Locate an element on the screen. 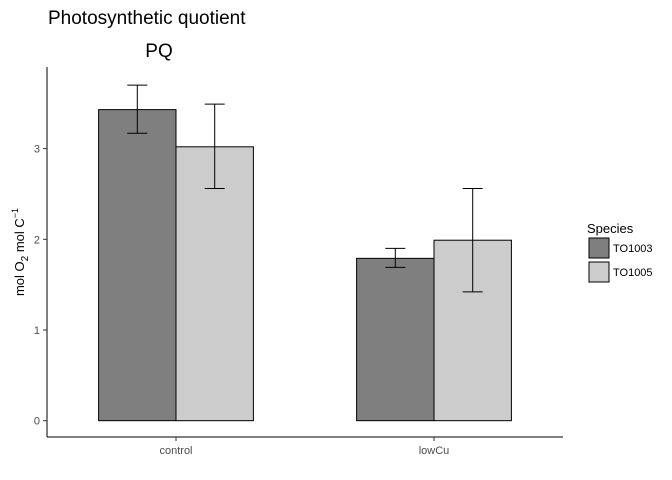 The image size is (672, 480). legend-key-TO1003 is located at coordinates (599, 248).